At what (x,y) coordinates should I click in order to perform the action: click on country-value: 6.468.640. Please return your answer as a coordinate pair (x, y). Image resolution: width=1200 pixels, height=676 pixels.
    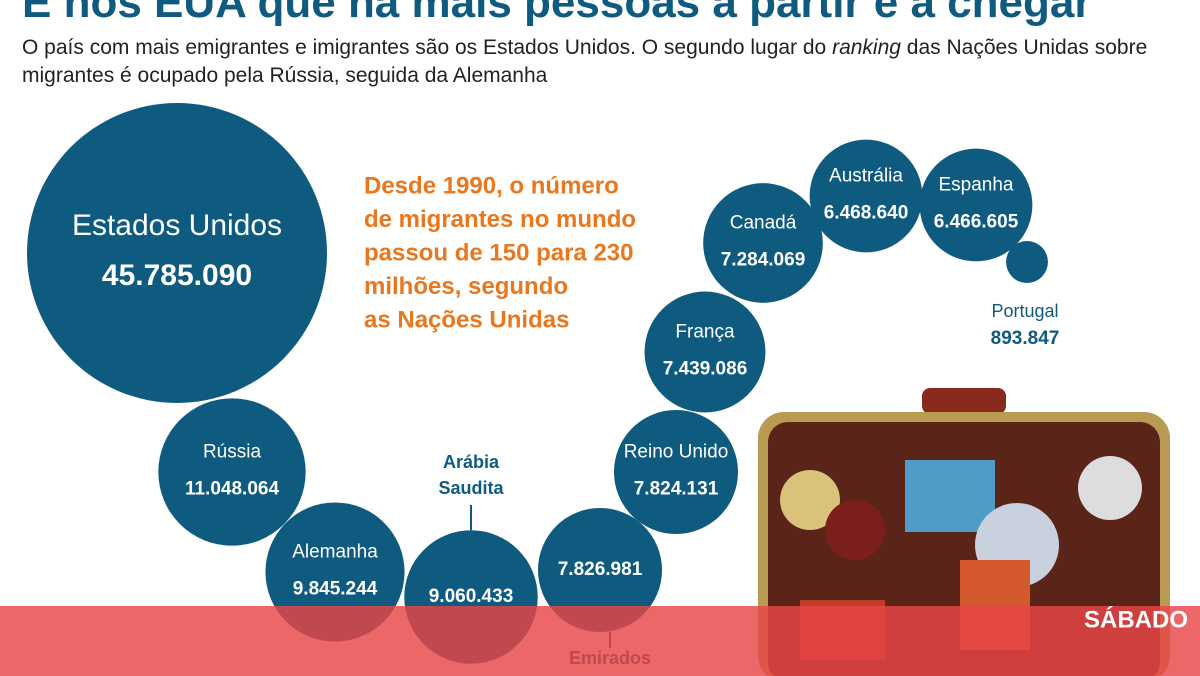
    Looking at the image, I should click on (866, 212).